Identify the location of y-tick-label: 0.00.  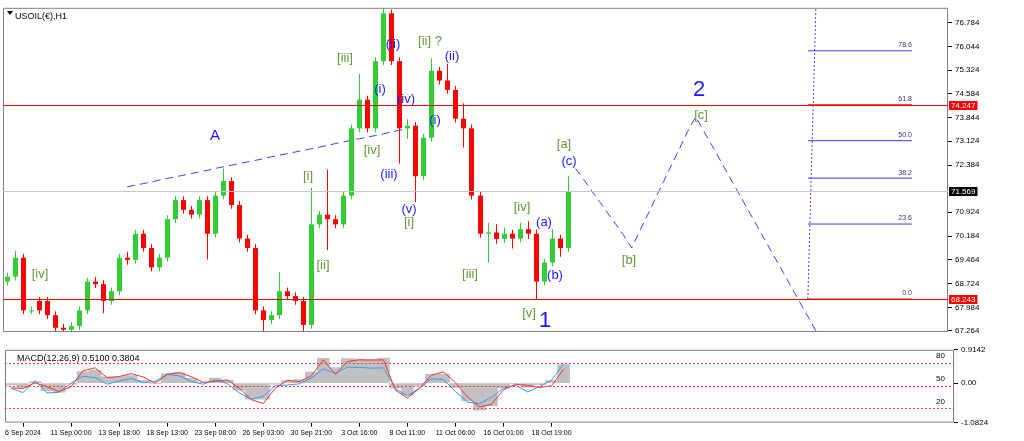
(969, 383).